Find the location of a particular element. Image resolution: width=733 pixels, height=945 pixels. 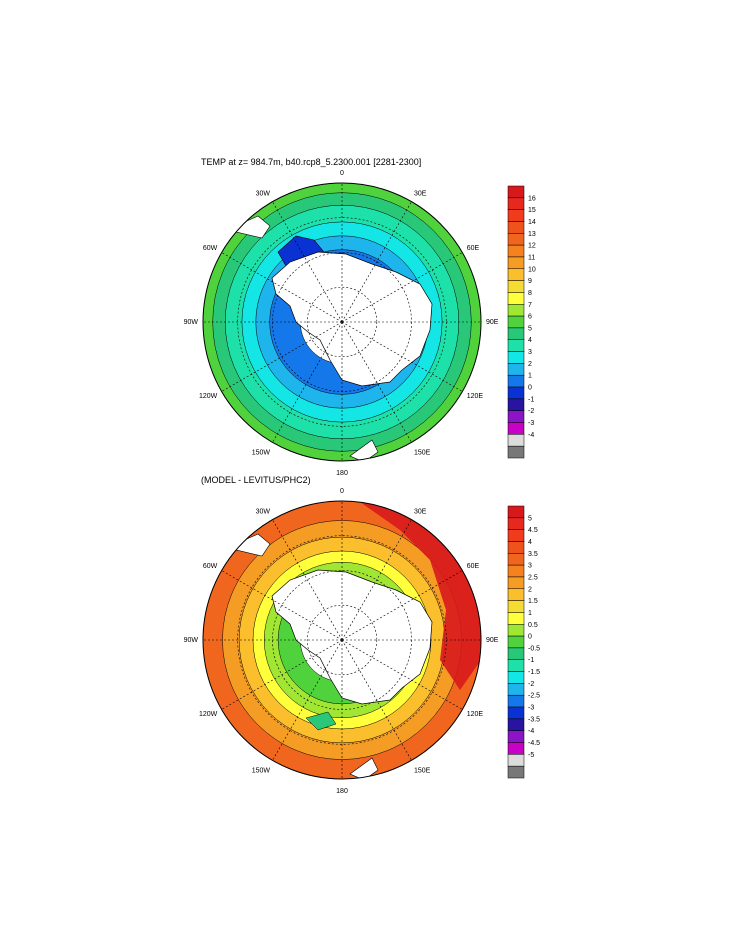

top-colorbar-label: 6 is located at coordinates (530, 317).